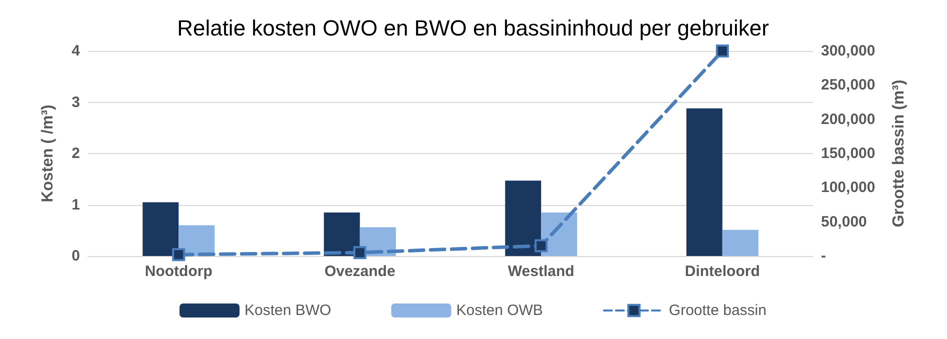 The image size is (947, 339). What do you see at coordinates (178, 271) in the screenshot?
I see `x-tick-label: Nootdorp` at bounding box center [178, 271].